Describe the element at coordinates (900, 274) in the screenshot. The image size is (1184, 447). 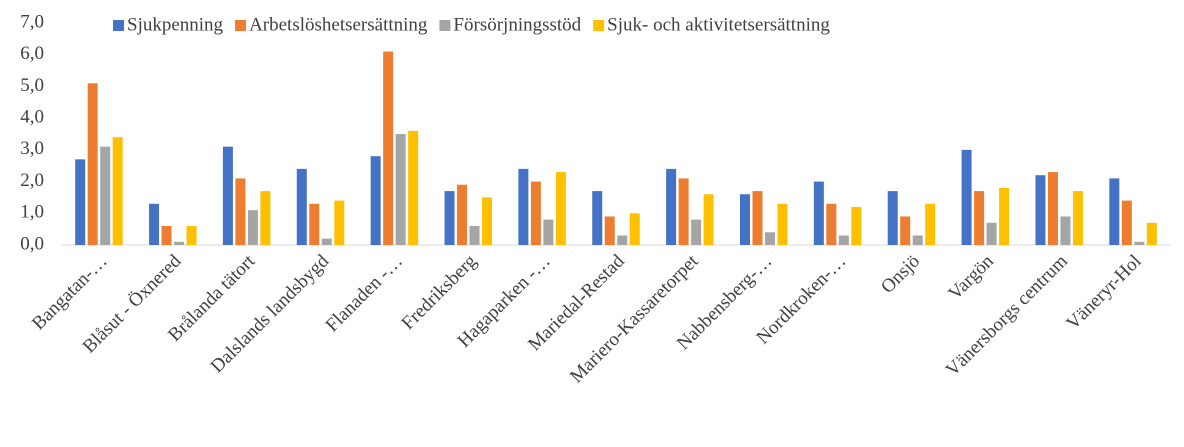
I see `x-tick-label: Onsjö` at that location.